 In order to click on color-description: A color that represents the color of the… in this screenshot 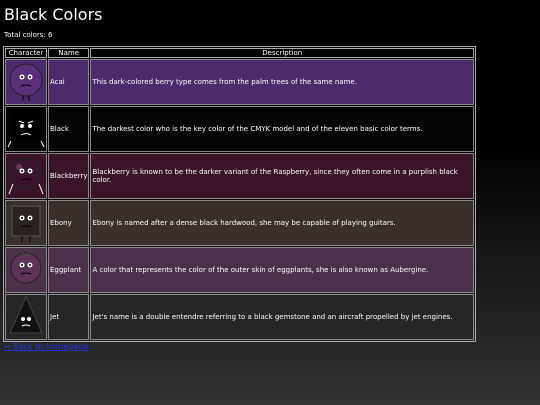, I will do `click(282, 270)`.